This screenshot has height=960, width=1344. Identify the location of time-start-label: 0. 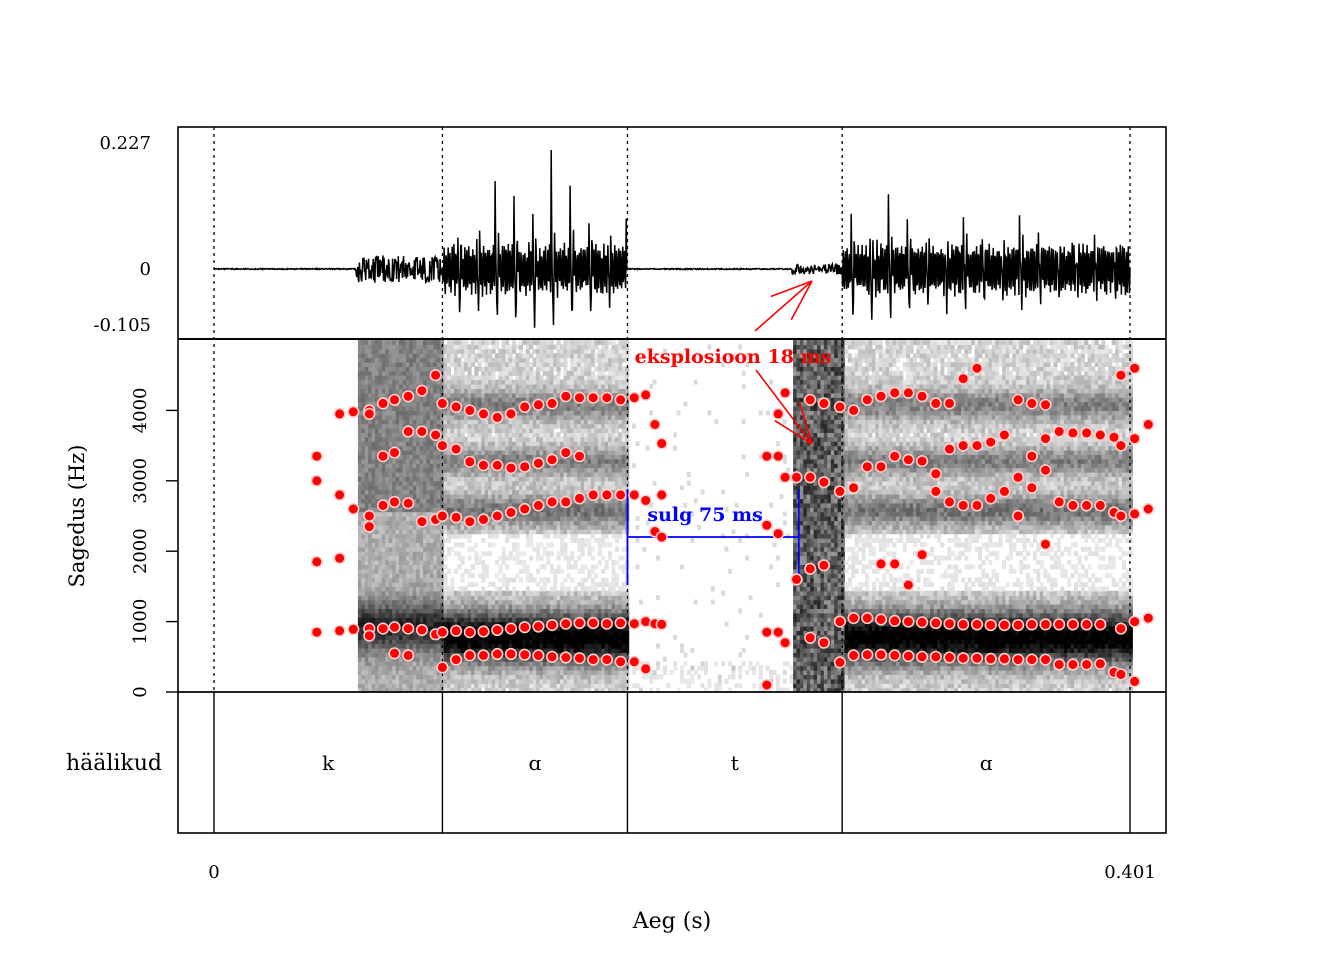
(213, 872).